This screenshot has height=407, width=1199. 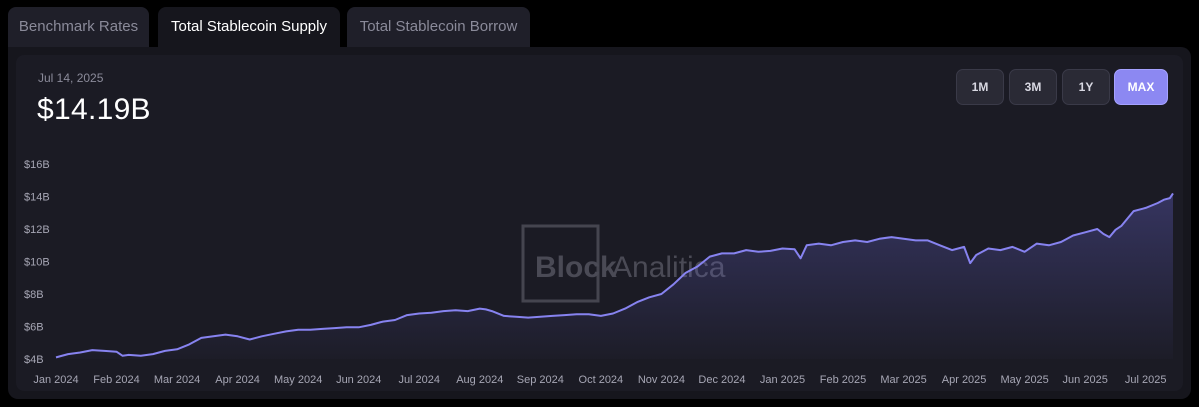 I want to click on x-tick-label: Jan 2025, so click(x=782, y=380).